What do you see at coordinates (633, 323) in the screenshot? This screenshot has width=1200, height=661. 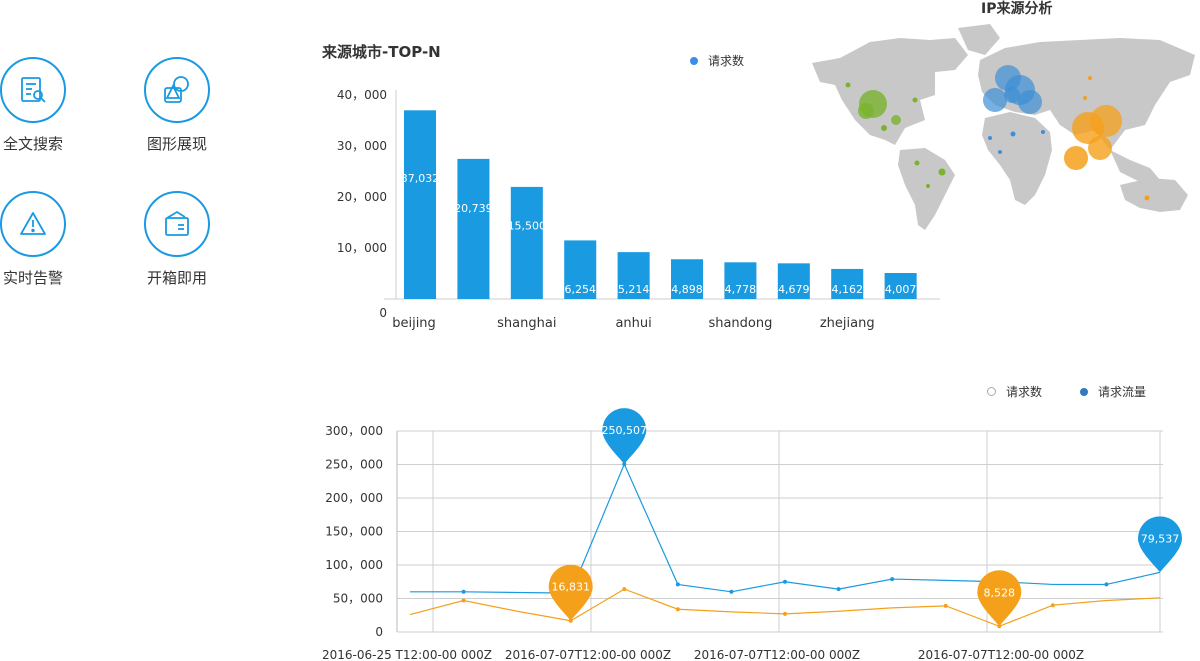 I see `x-tick-label: anhui` at bounding box center [633, 323].